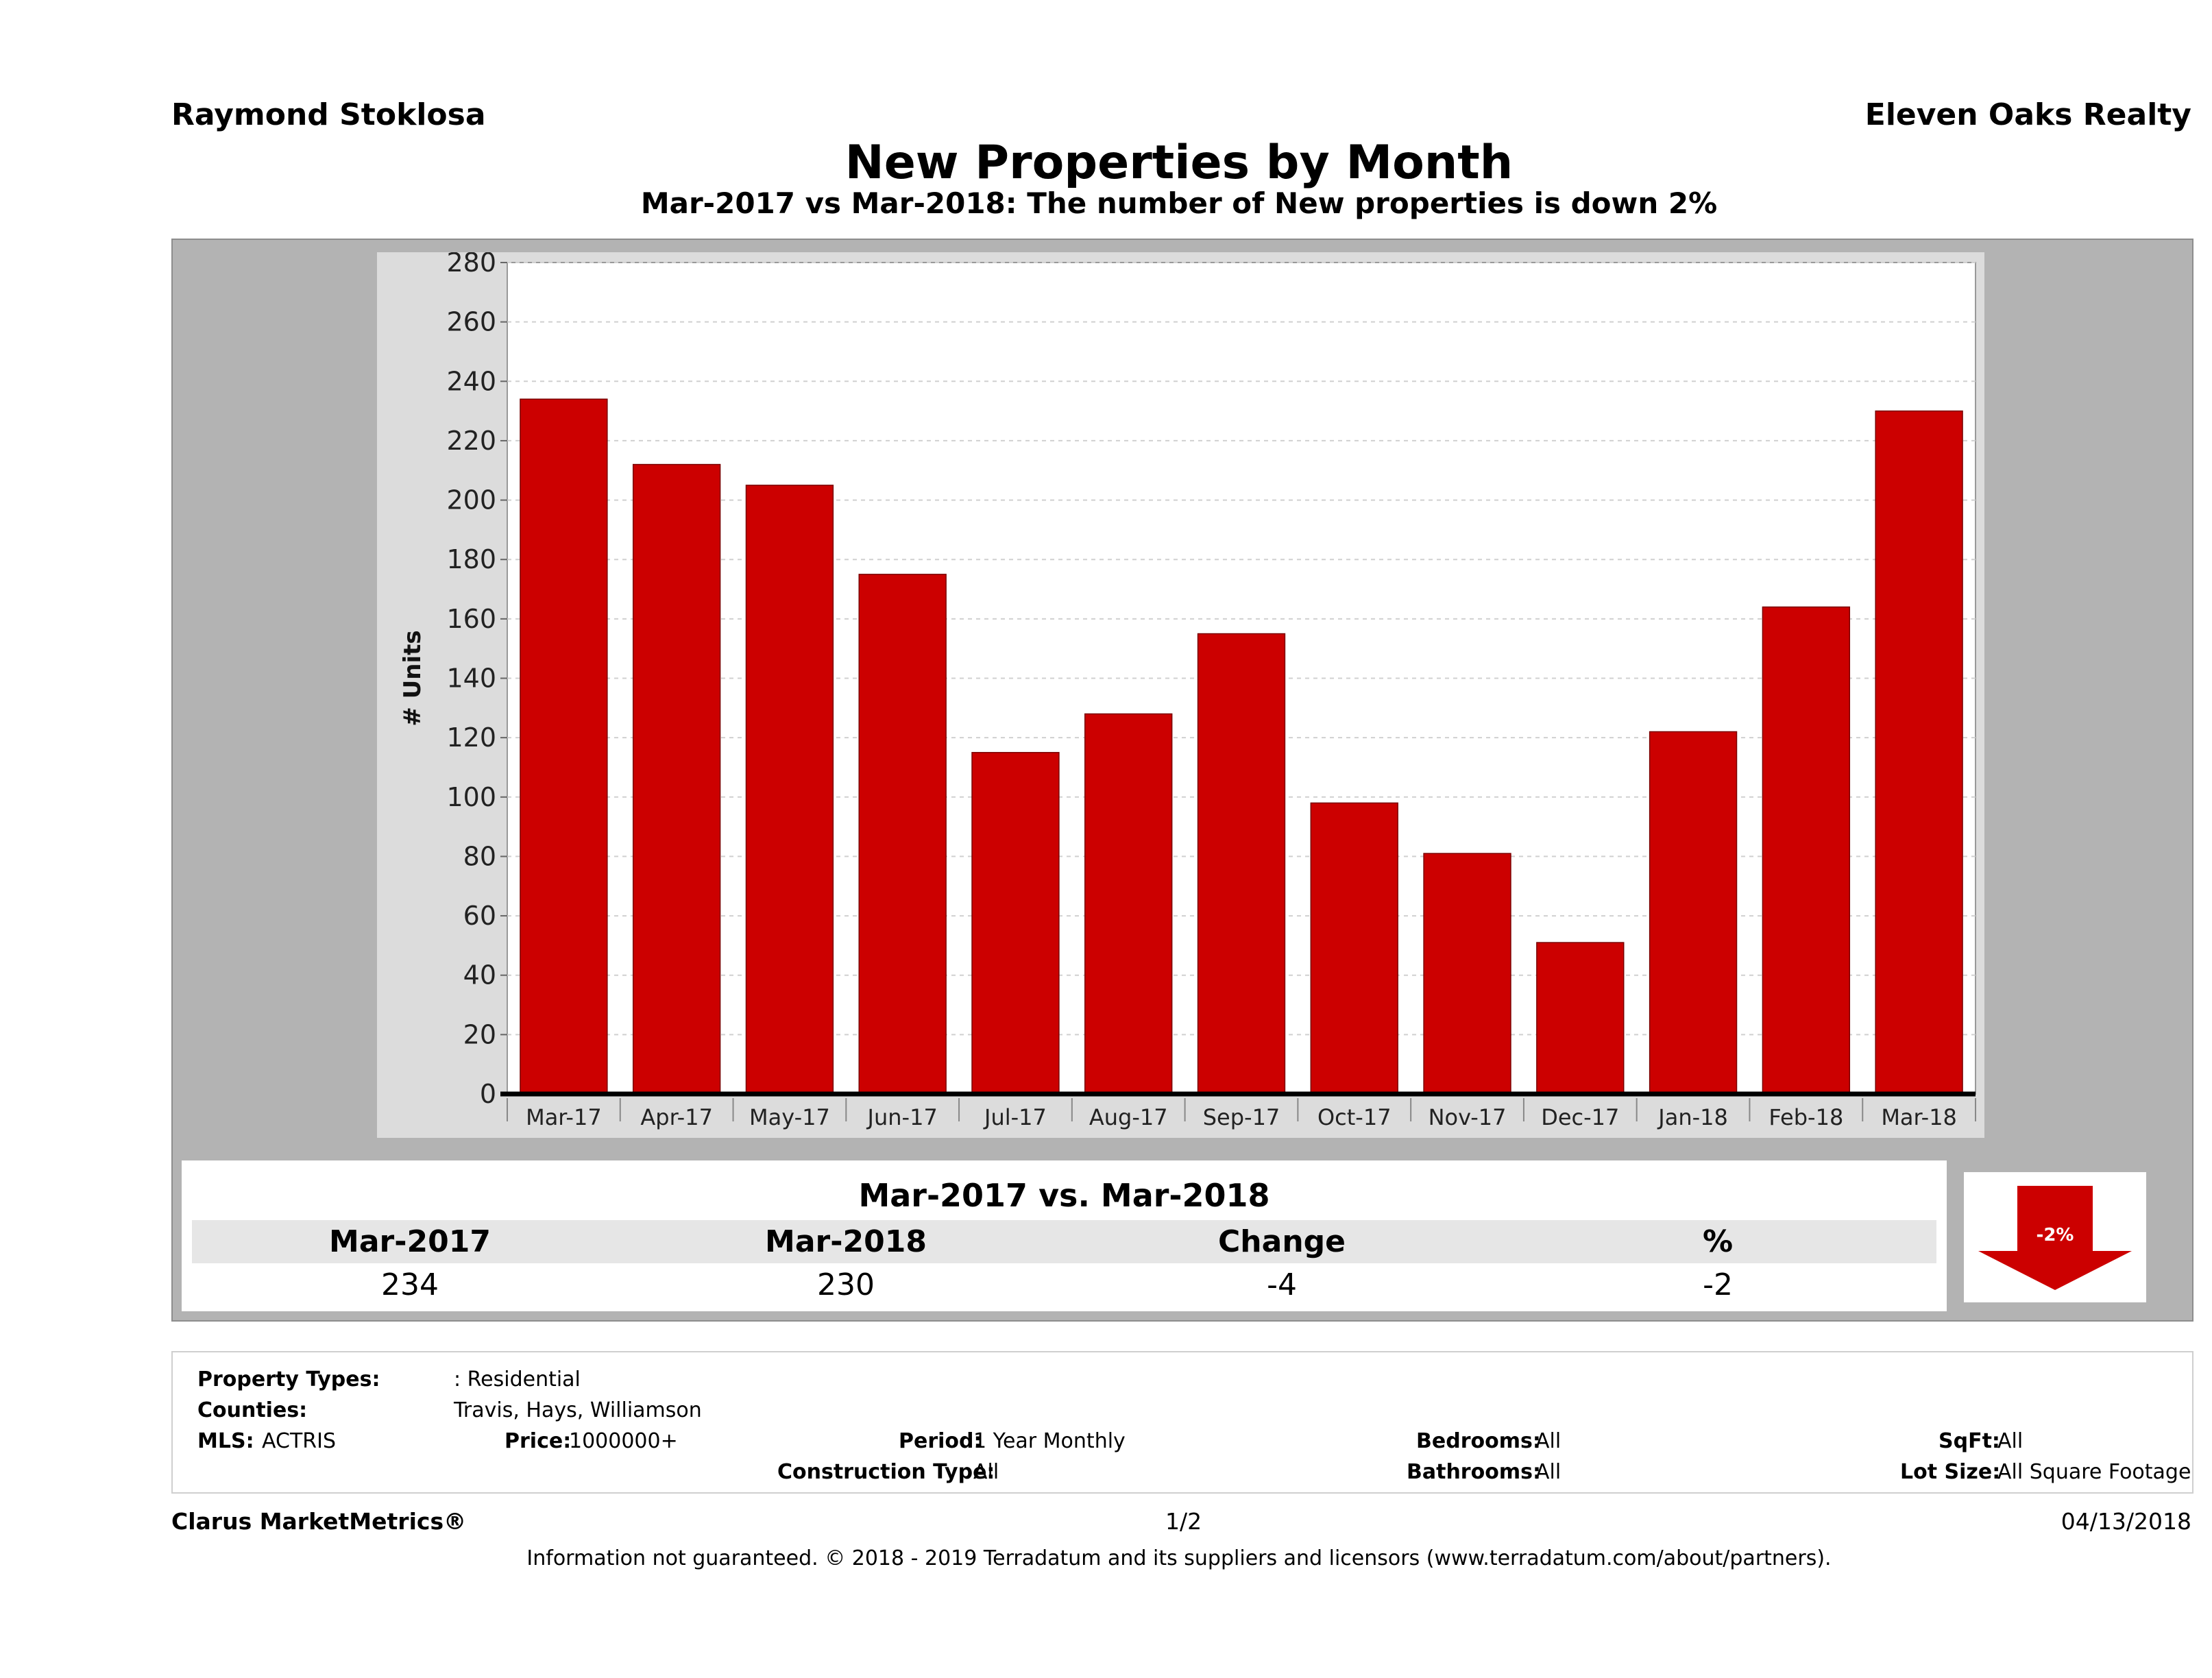 The height and width of the screenshot is (1678, 2212). I want to click on y-axis-label: # Units, so click(412, 678).